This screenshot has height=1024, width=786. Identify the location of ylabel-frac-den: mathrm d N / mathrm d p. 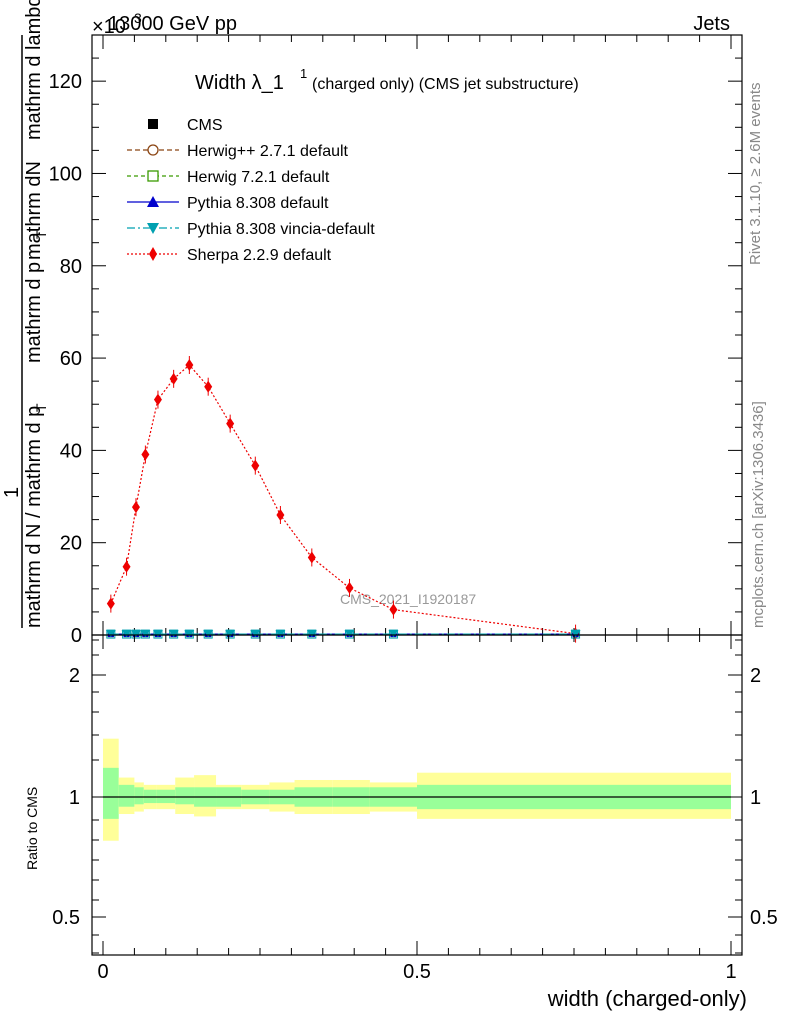
(34, 517).